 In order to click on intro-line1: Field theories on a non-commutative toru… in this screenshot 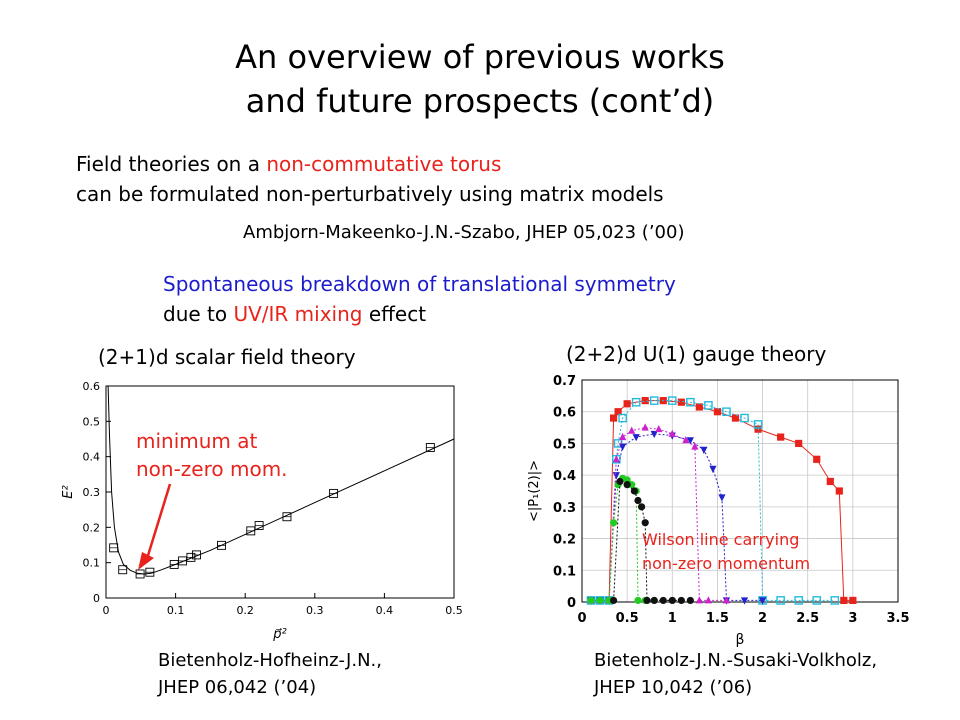, I will do `click(288, 164)`.